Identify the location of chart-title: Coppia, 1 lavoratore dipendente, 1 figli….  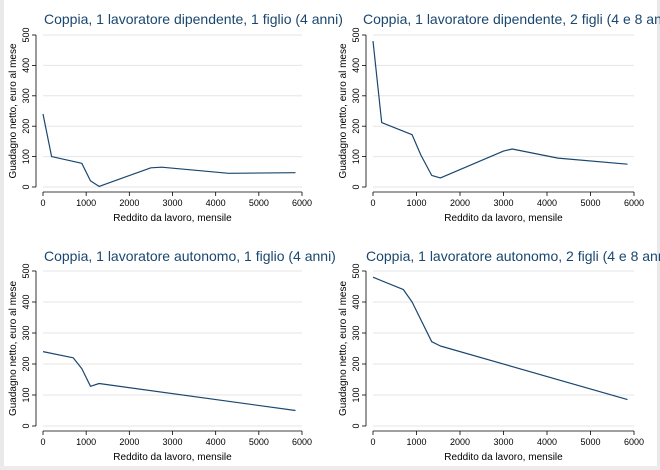
(193, 19).